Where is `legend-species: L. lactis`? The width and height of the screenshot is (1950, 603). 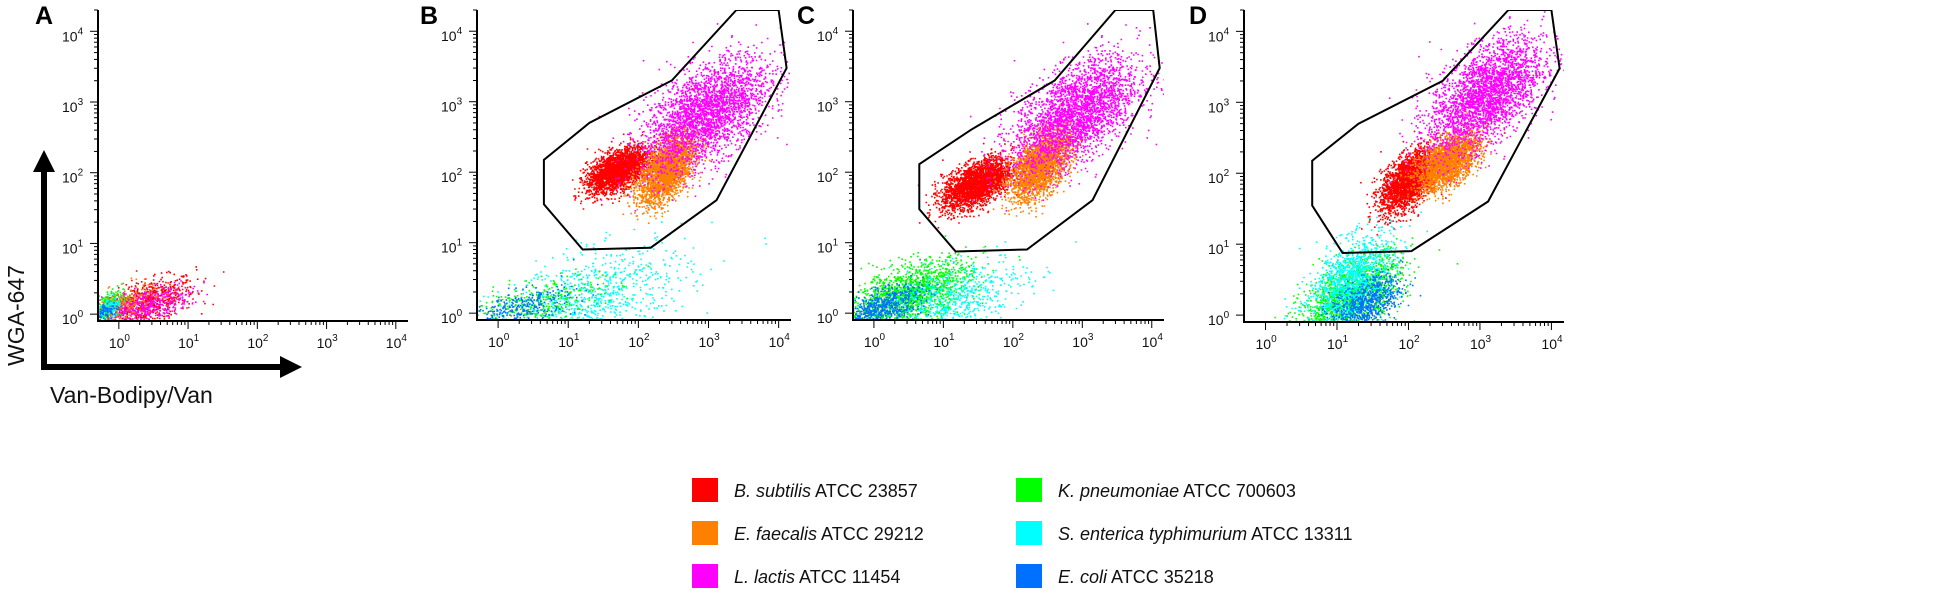 legend-species: L. lactis is located at coordinates (764, 577).